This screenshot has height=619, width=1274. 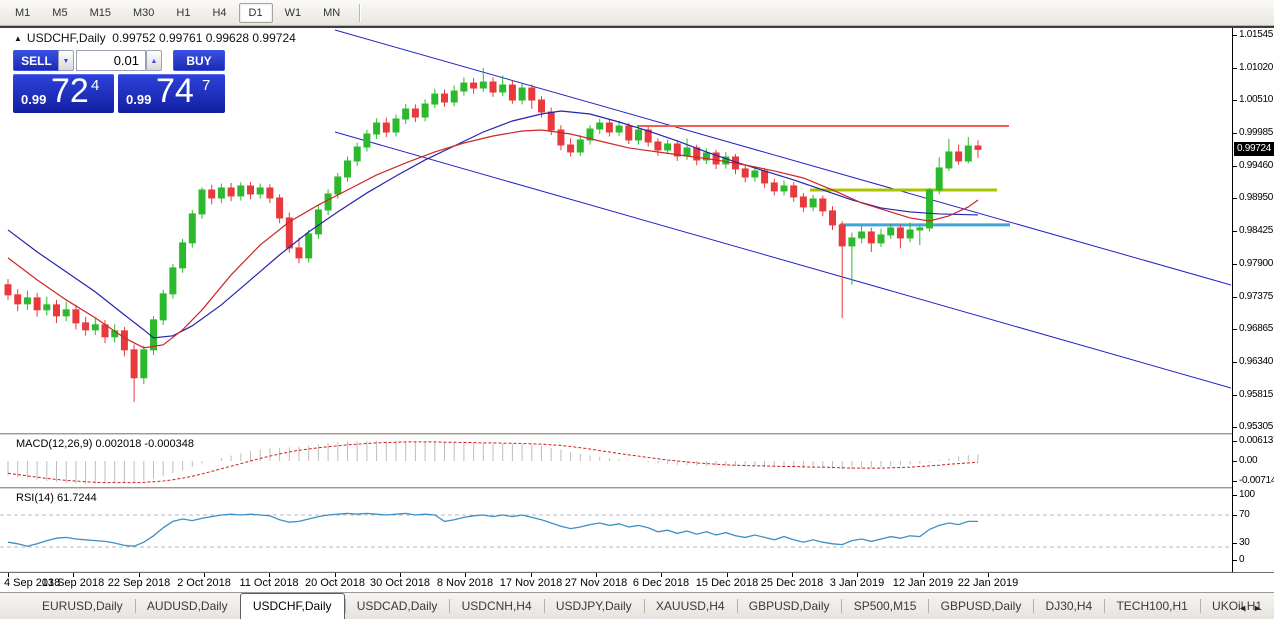 What do you see at coordinates (1244, 542) in the screenshot?
I see `rsi-axis-label: 30` at bounding box center [1244, 542].